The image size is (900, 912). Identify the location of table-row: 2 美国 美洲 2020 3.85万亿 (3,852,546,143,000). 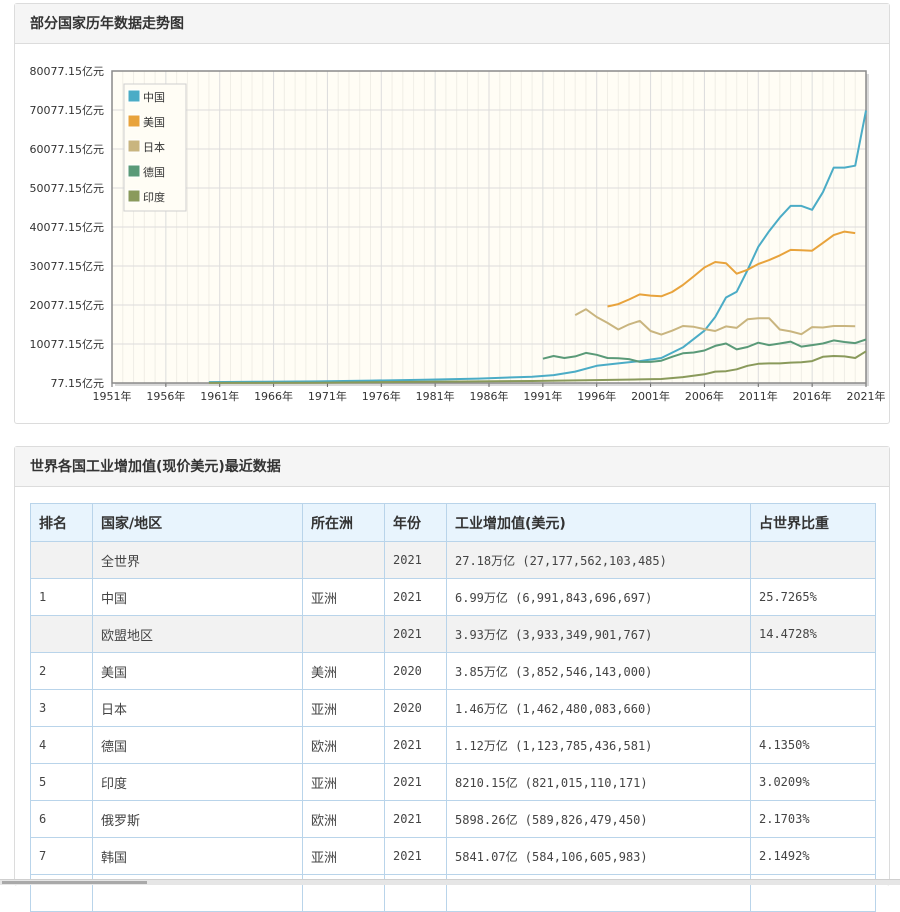
(453, 671).